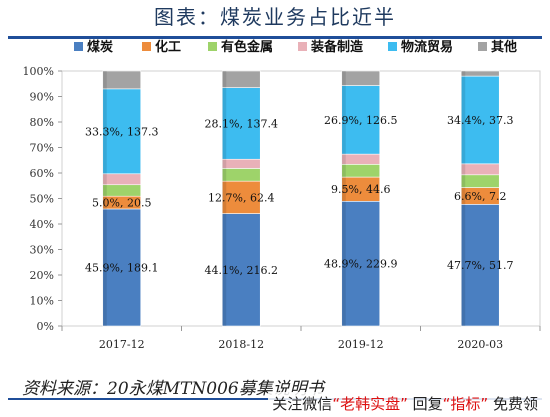 The image size is (550, 417). What do you see at coordinates (241, 197) in the screenshot?
I see `data-label: 12.7%, 62.4` at bounding box center [241, 197].